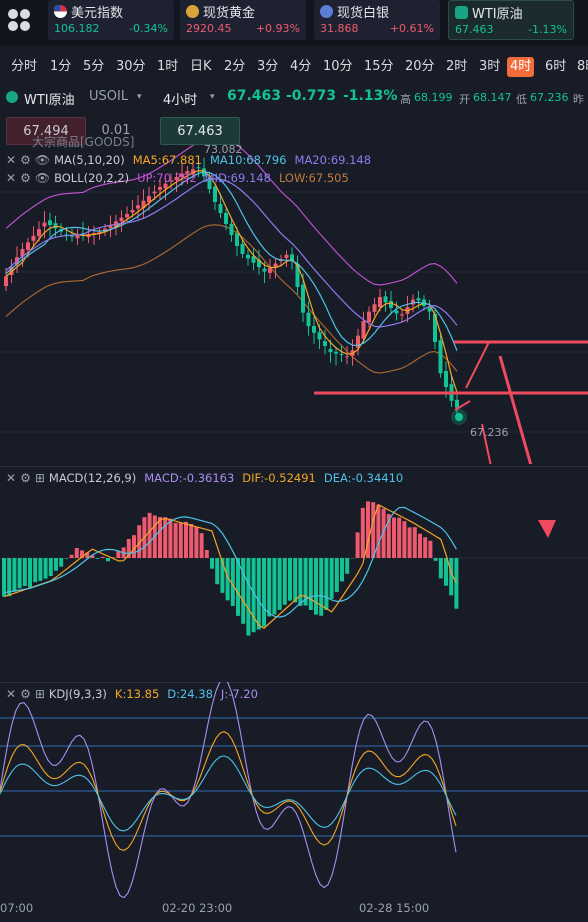 Image resolution: width=588 pixels, height=922 pixels. I want to click on ticker-card-usd-index: 美元指数 106.182 -0.34%, so click(111, 20).